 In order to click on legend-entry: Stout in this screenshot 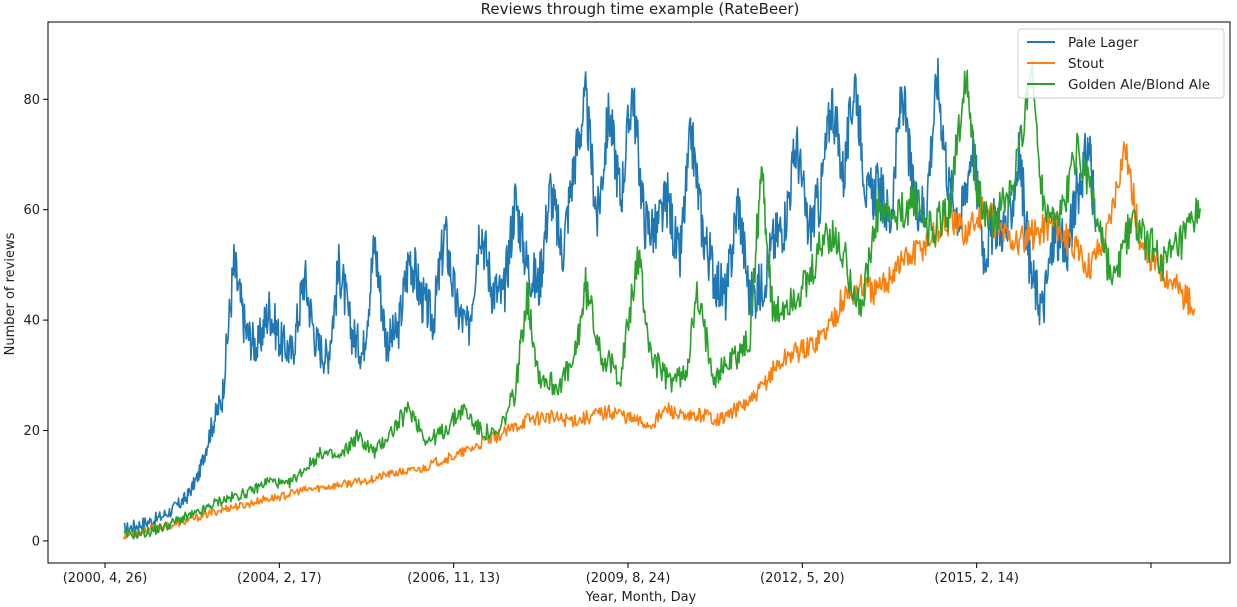, I will do `click(1086, 64)`.